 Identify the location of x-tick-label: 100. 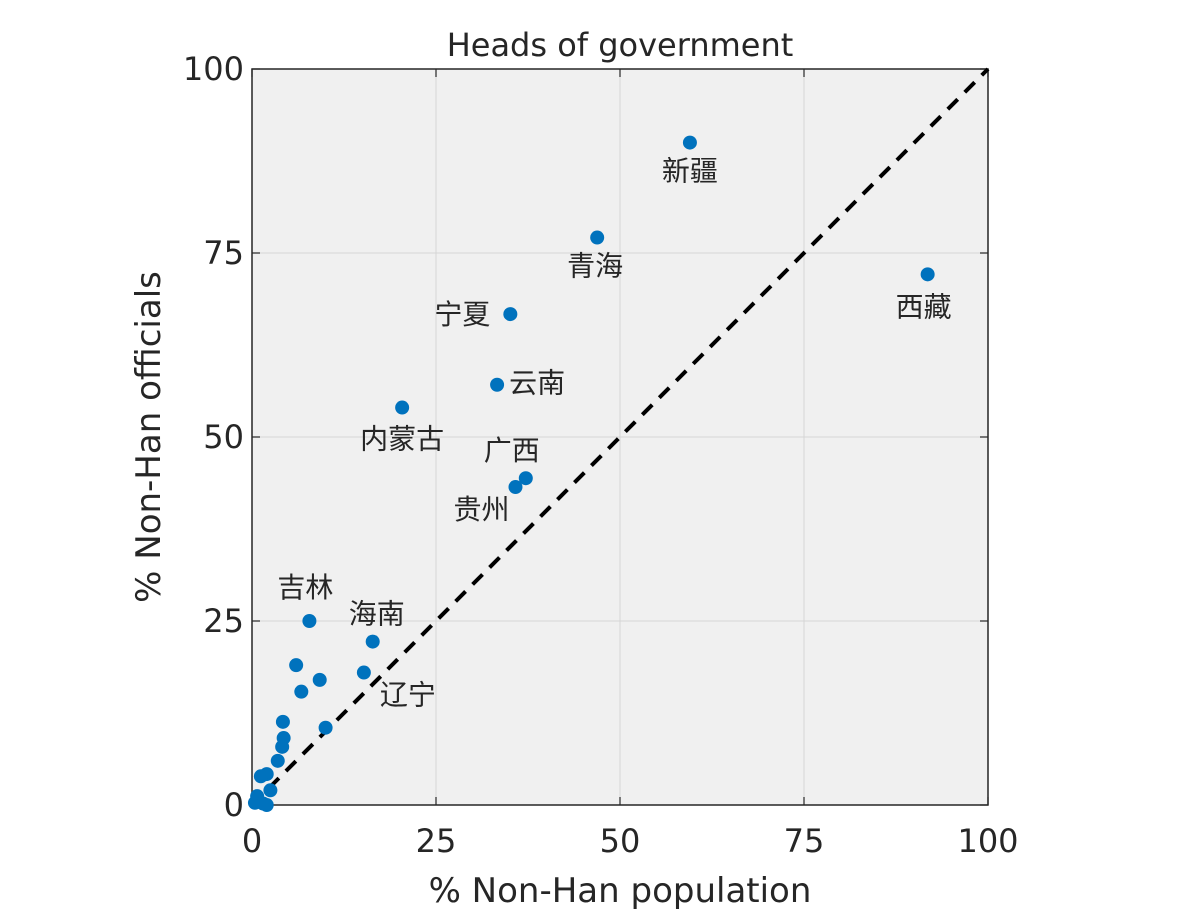
(987, 841).